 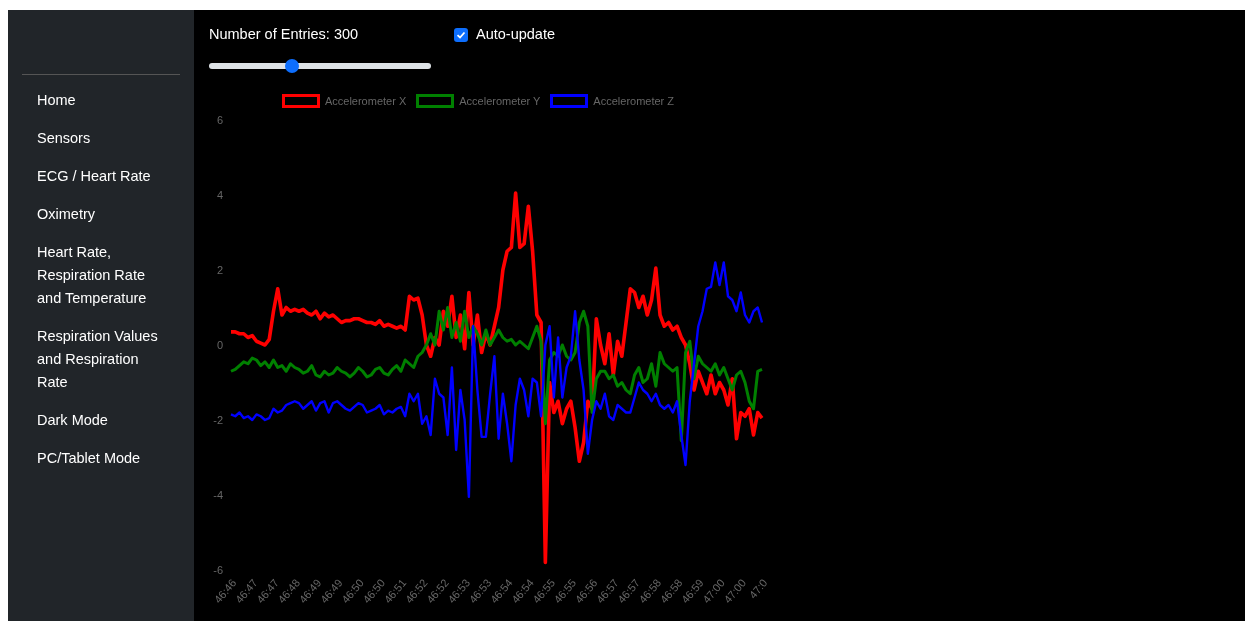 What do you see at coordinates (516, 34) in the screenshot?
I see `text: Auto-update` at bounding box center [516, 34].